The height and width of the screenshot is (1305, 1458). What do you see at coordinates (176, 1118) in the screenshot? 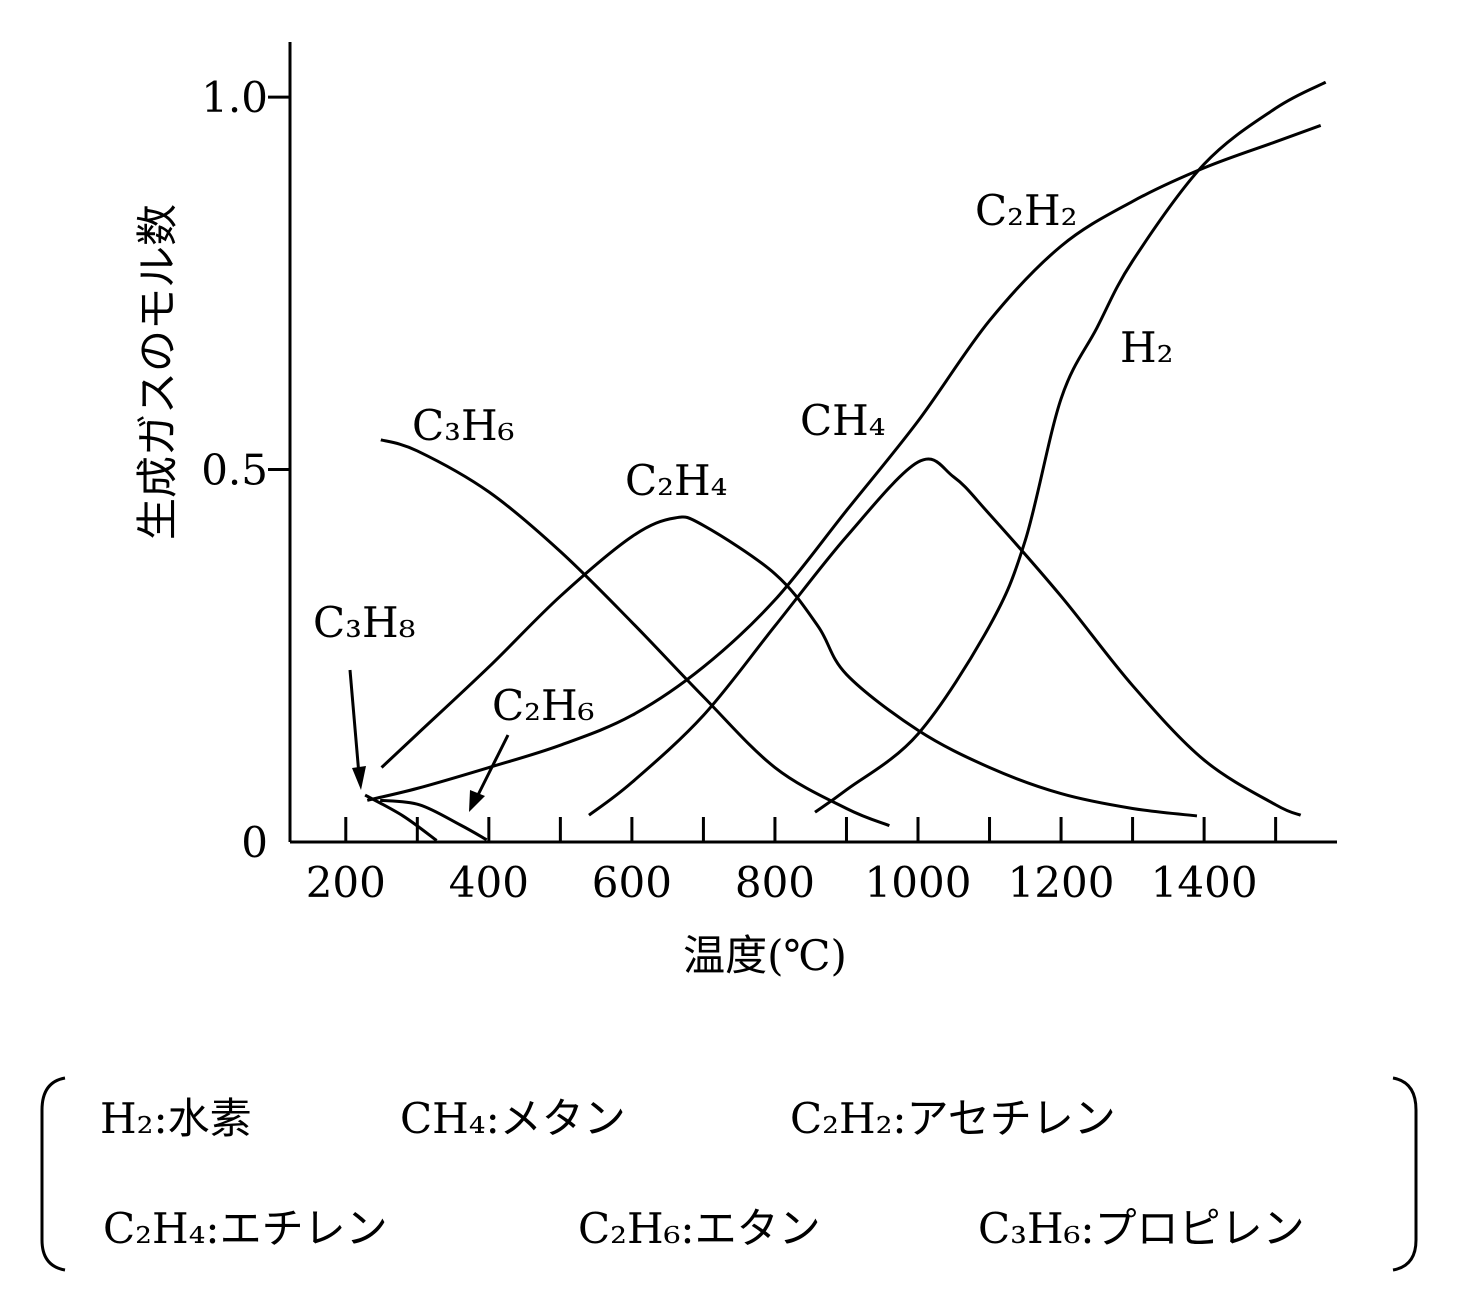
I see `glossary-item: H₂:水素` at bounding box center [176, 1118].